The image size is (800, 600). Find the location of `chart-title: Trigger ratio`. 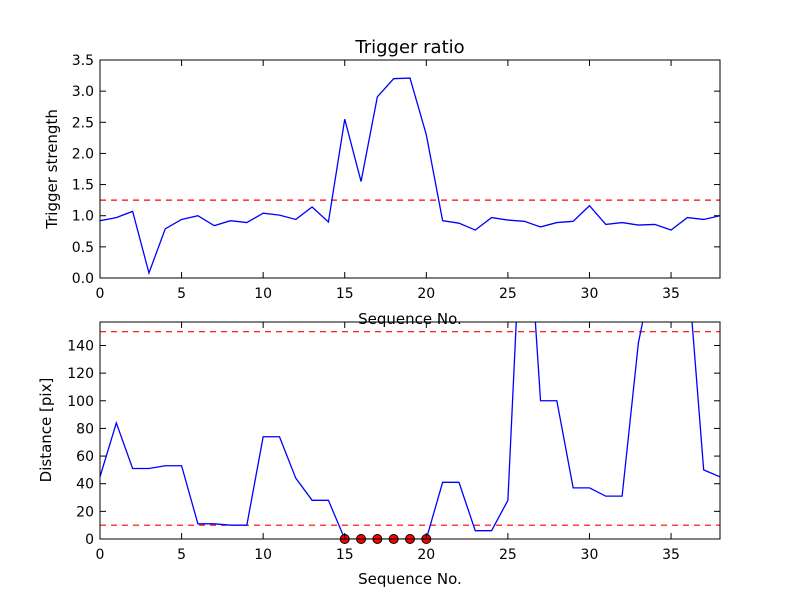

chart-title: Trigger ratio is located at coordinates (409, 47).